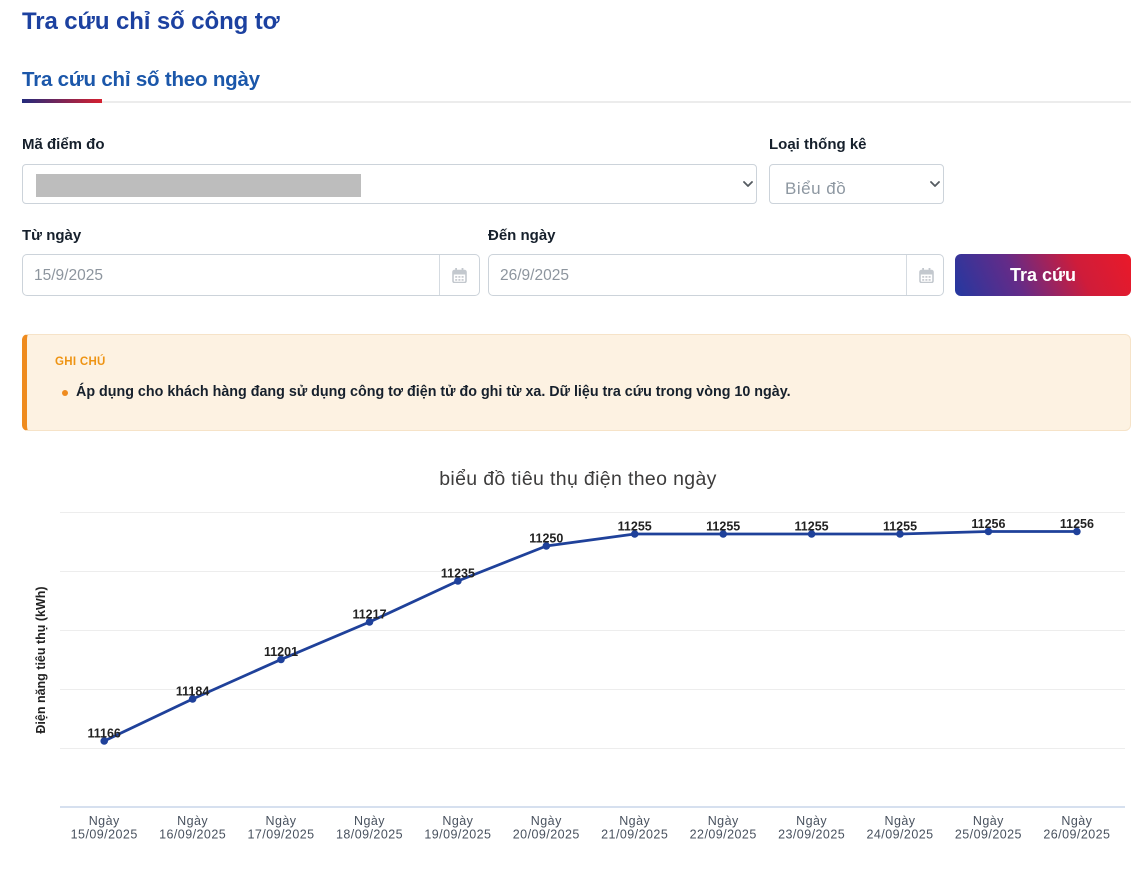 This screenshot has height=871, width=1145. What do you see at coordinates (41, 659) in the screenshot?
I see `svg-text: Điện năng tiêu thụ (kWh)` at bounding box center [41, 659].